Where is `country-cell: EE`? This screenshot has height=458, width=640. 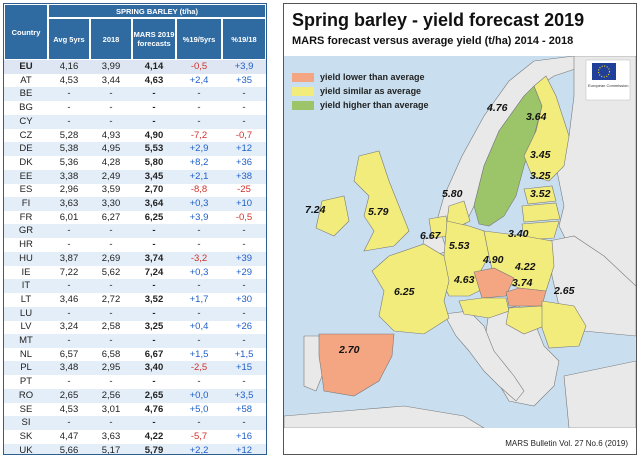 country-cell: EE is located at coordinates (26, 176).